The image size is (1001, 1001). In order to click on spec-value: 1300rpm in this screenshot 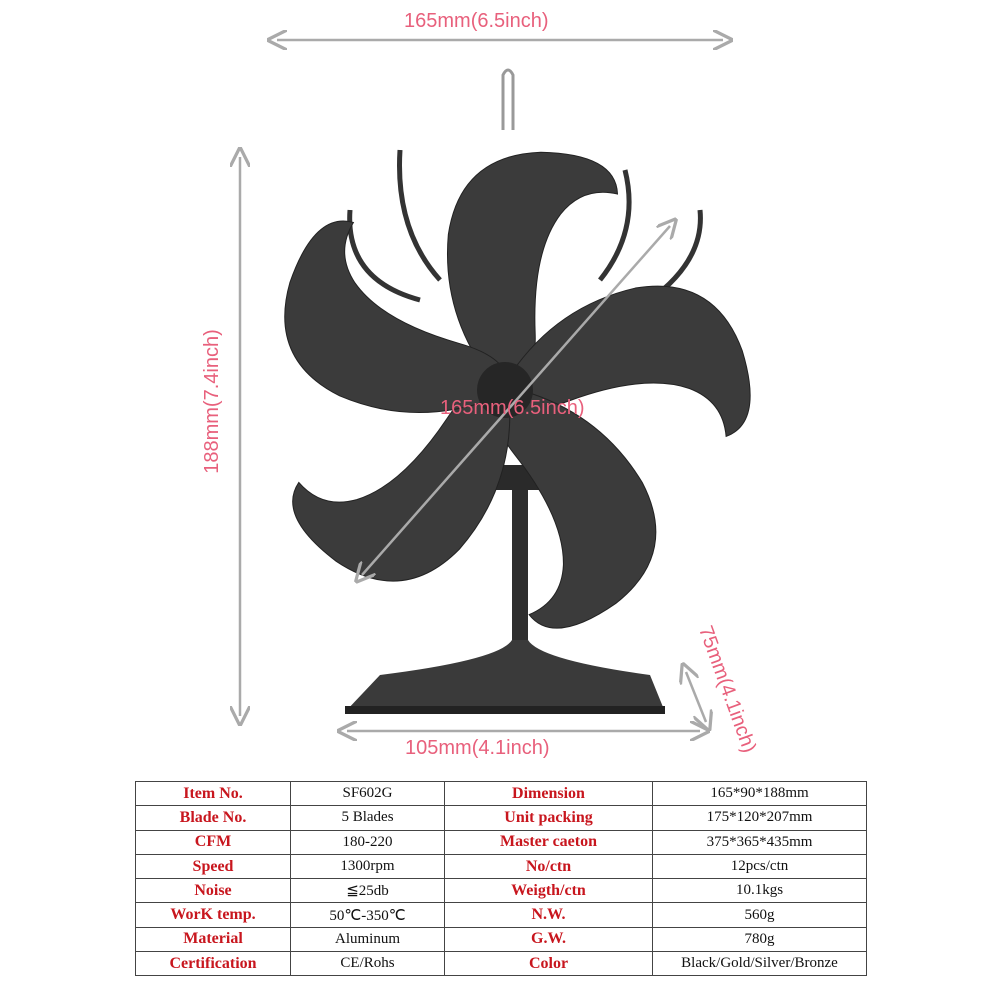, I will do `click(367, 866)`.